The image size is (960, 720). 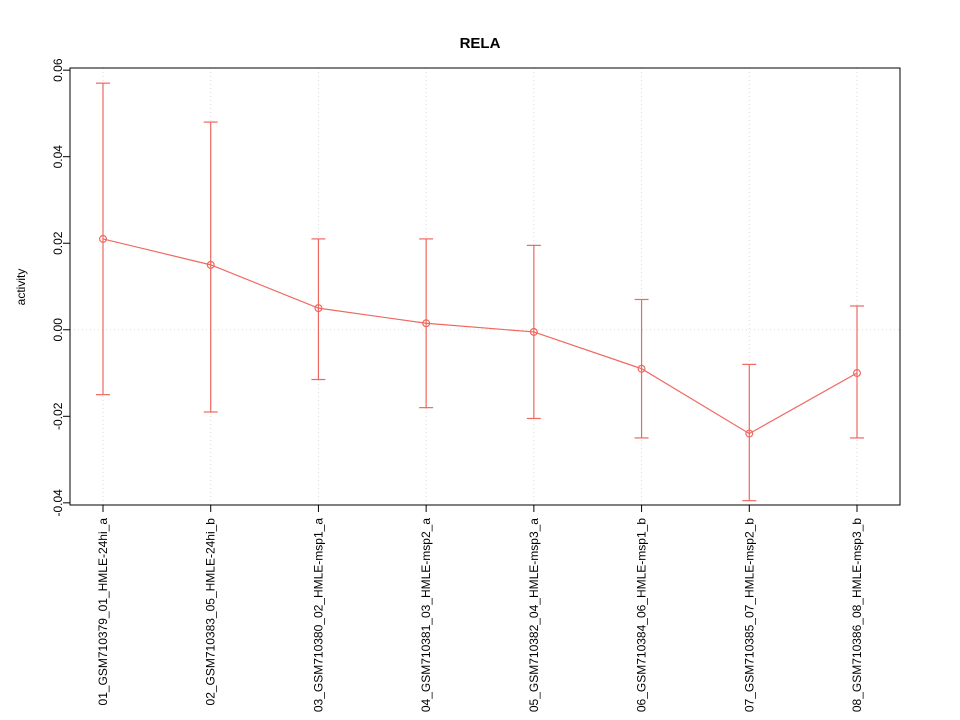 I want to click on x-tick-label: 08_GSM710386_08_HMLE-msp3_b, so click(x=857, y=615).